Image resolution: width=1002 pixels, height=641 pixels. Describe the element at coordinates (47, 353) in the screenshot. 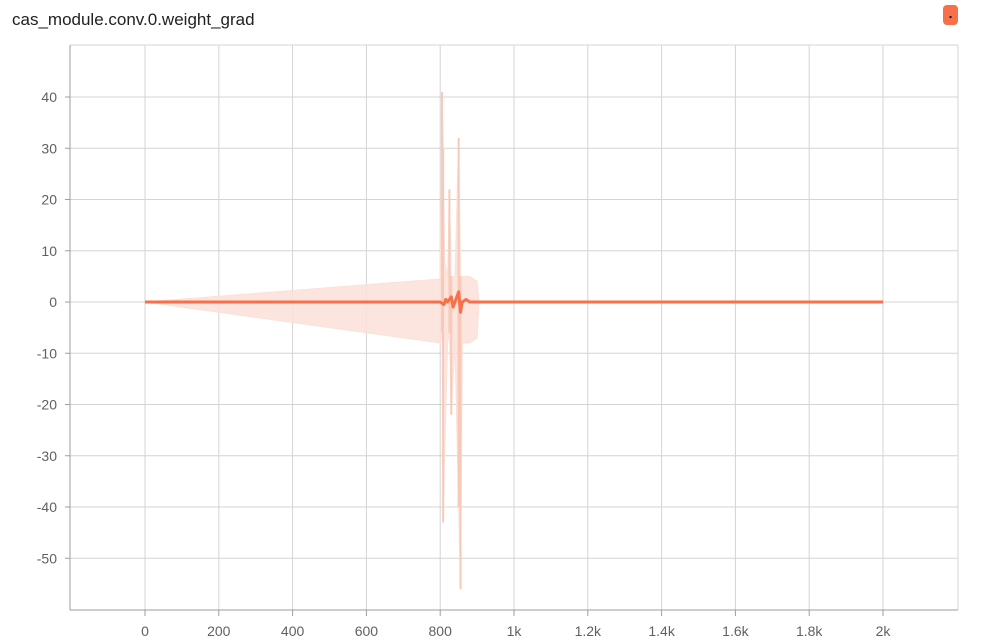

I see `y-tick-label: -10` at that location.